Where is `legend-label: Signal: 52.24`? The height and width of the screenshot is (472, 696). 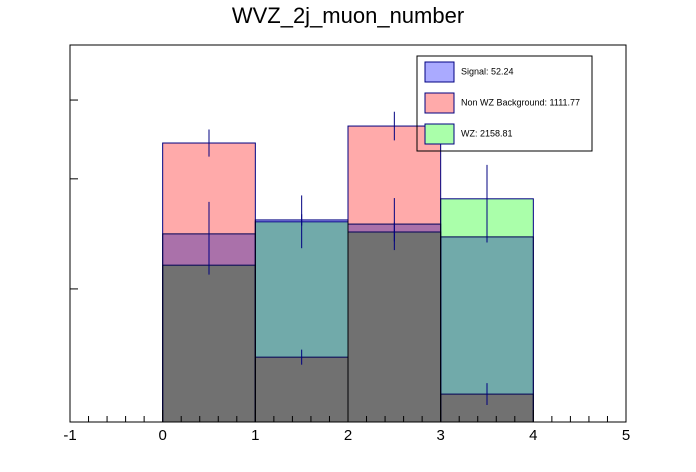 legend-label: Signal: 52.24 is located at coordinates (487, 71).